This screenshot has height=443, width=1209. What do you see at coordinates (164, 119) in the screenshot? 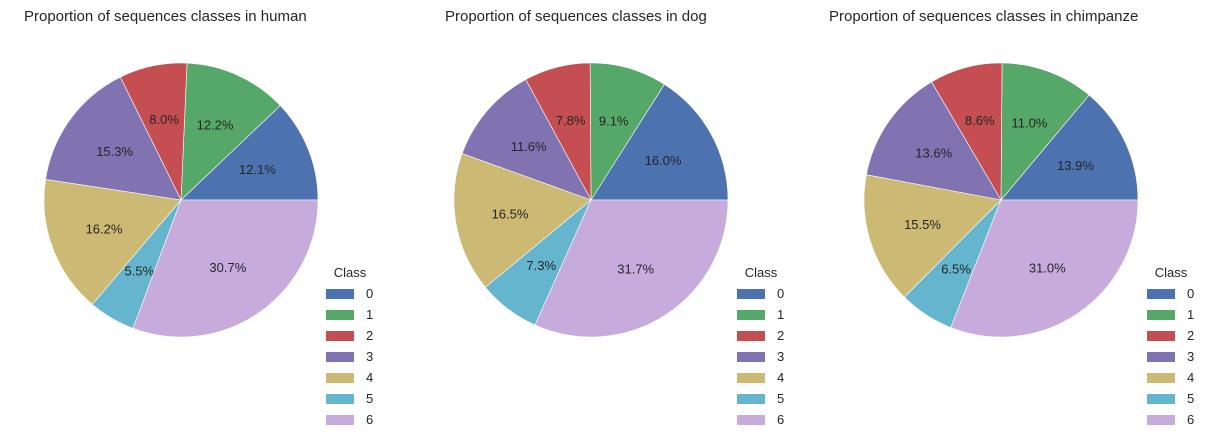
I see `slice-percent-label: 8.0%` at bounding box center [164, 119].